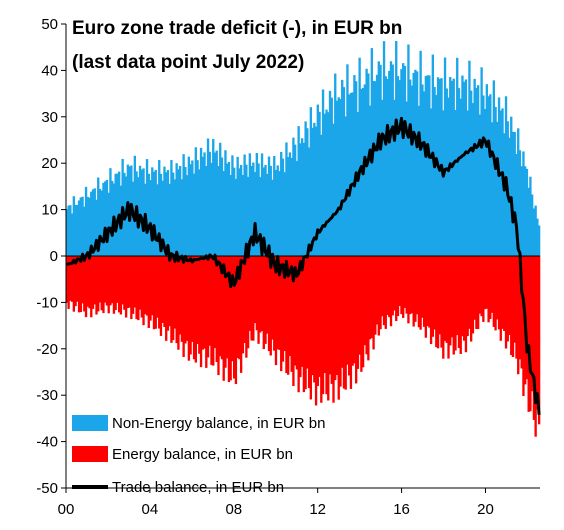  What do you see at coordinates (485, 509) in the screenshot?
I see `x-tick-label: 20` at bounding box center [485, 509].